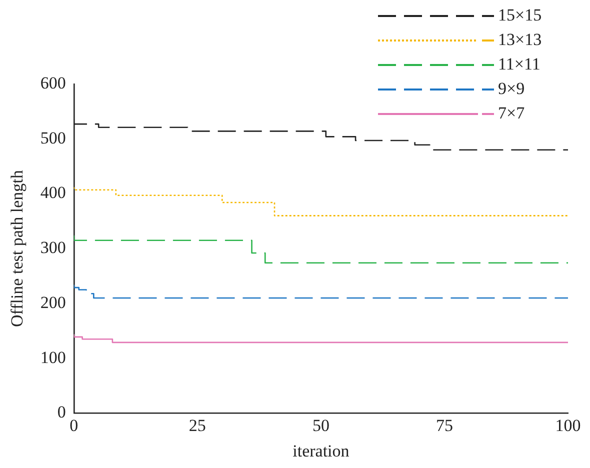  Describe the element at coordinates (321, 425) in the screenshot. I see `x-tick-label: 50` at that location.